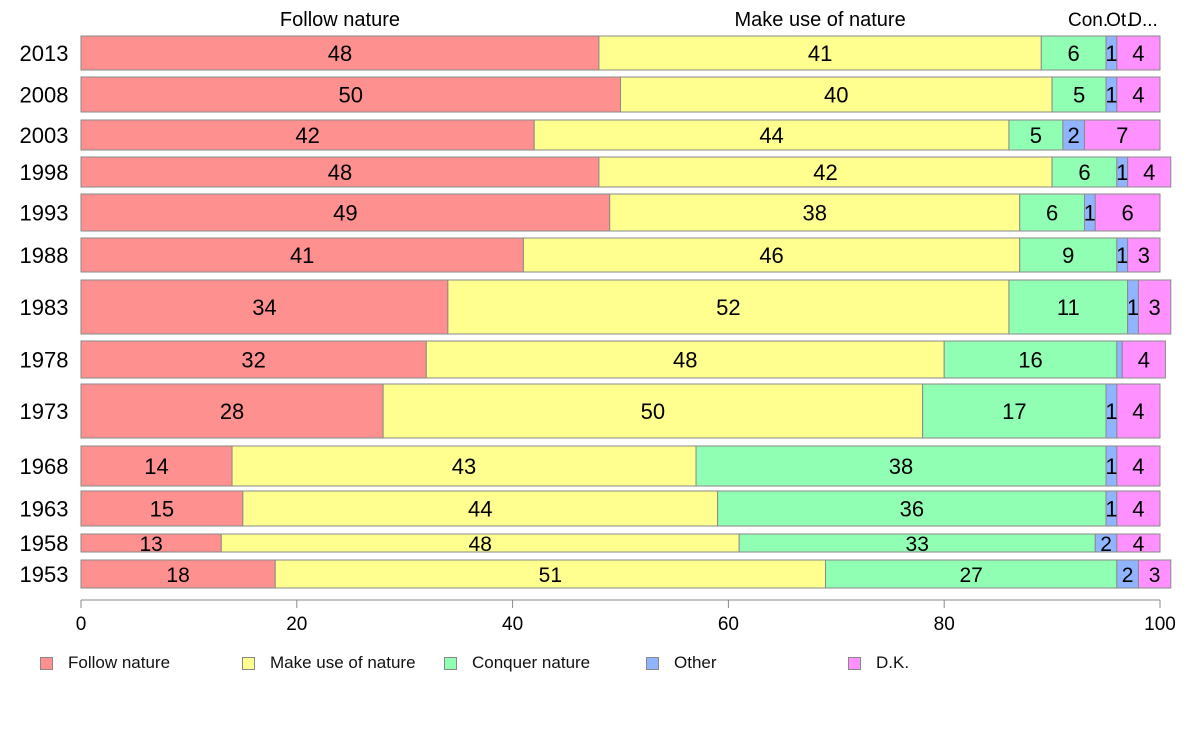 The image size is (1188, 736). What do you see at coordinates (46, 663) in the screenshot?
I see `legend-swatch-follow-nature` at bounding box center [46, 663].